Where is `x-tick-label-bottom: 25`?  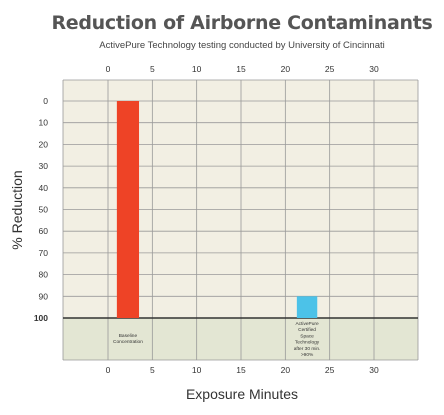
x-tick-label-bottom: 25 is located at coordinates (330, 370).